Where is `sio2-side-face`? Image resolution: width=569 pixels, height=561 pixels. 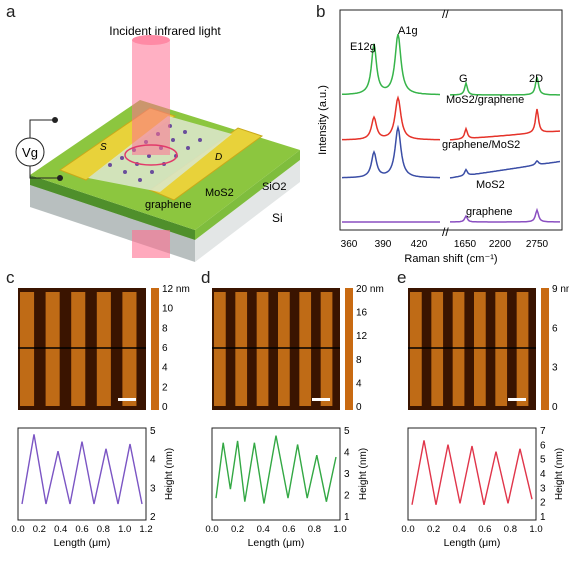
sio2-side-face is located at coordinates (247, 195).